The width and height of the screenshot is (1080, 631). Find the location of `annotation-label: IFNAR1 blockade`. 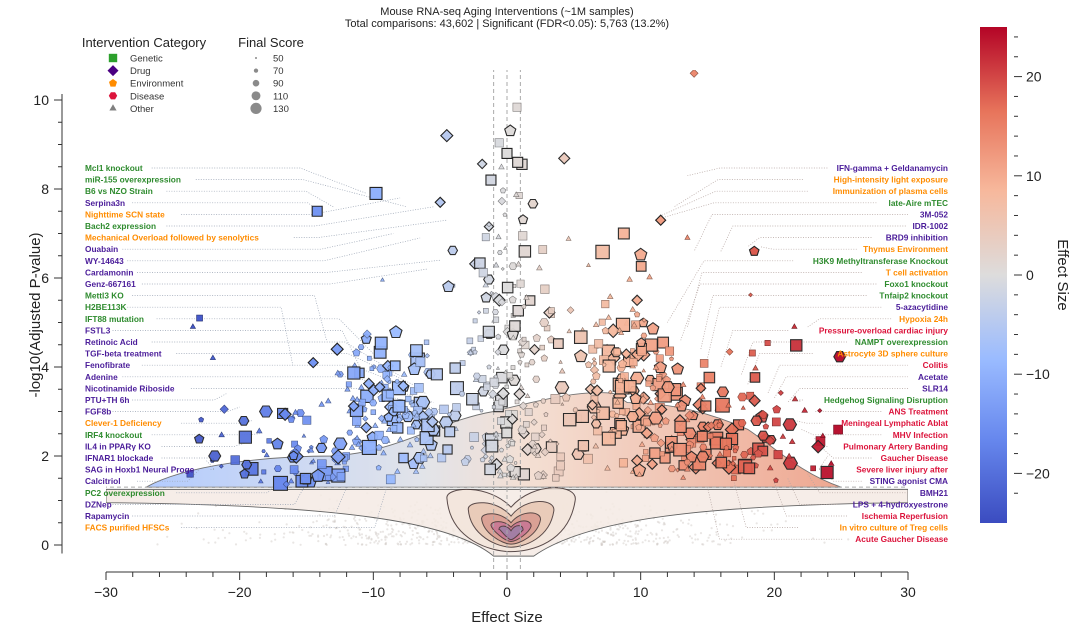

annotation-label: IFNAR1 blockade is located at coordinates (119, 458).